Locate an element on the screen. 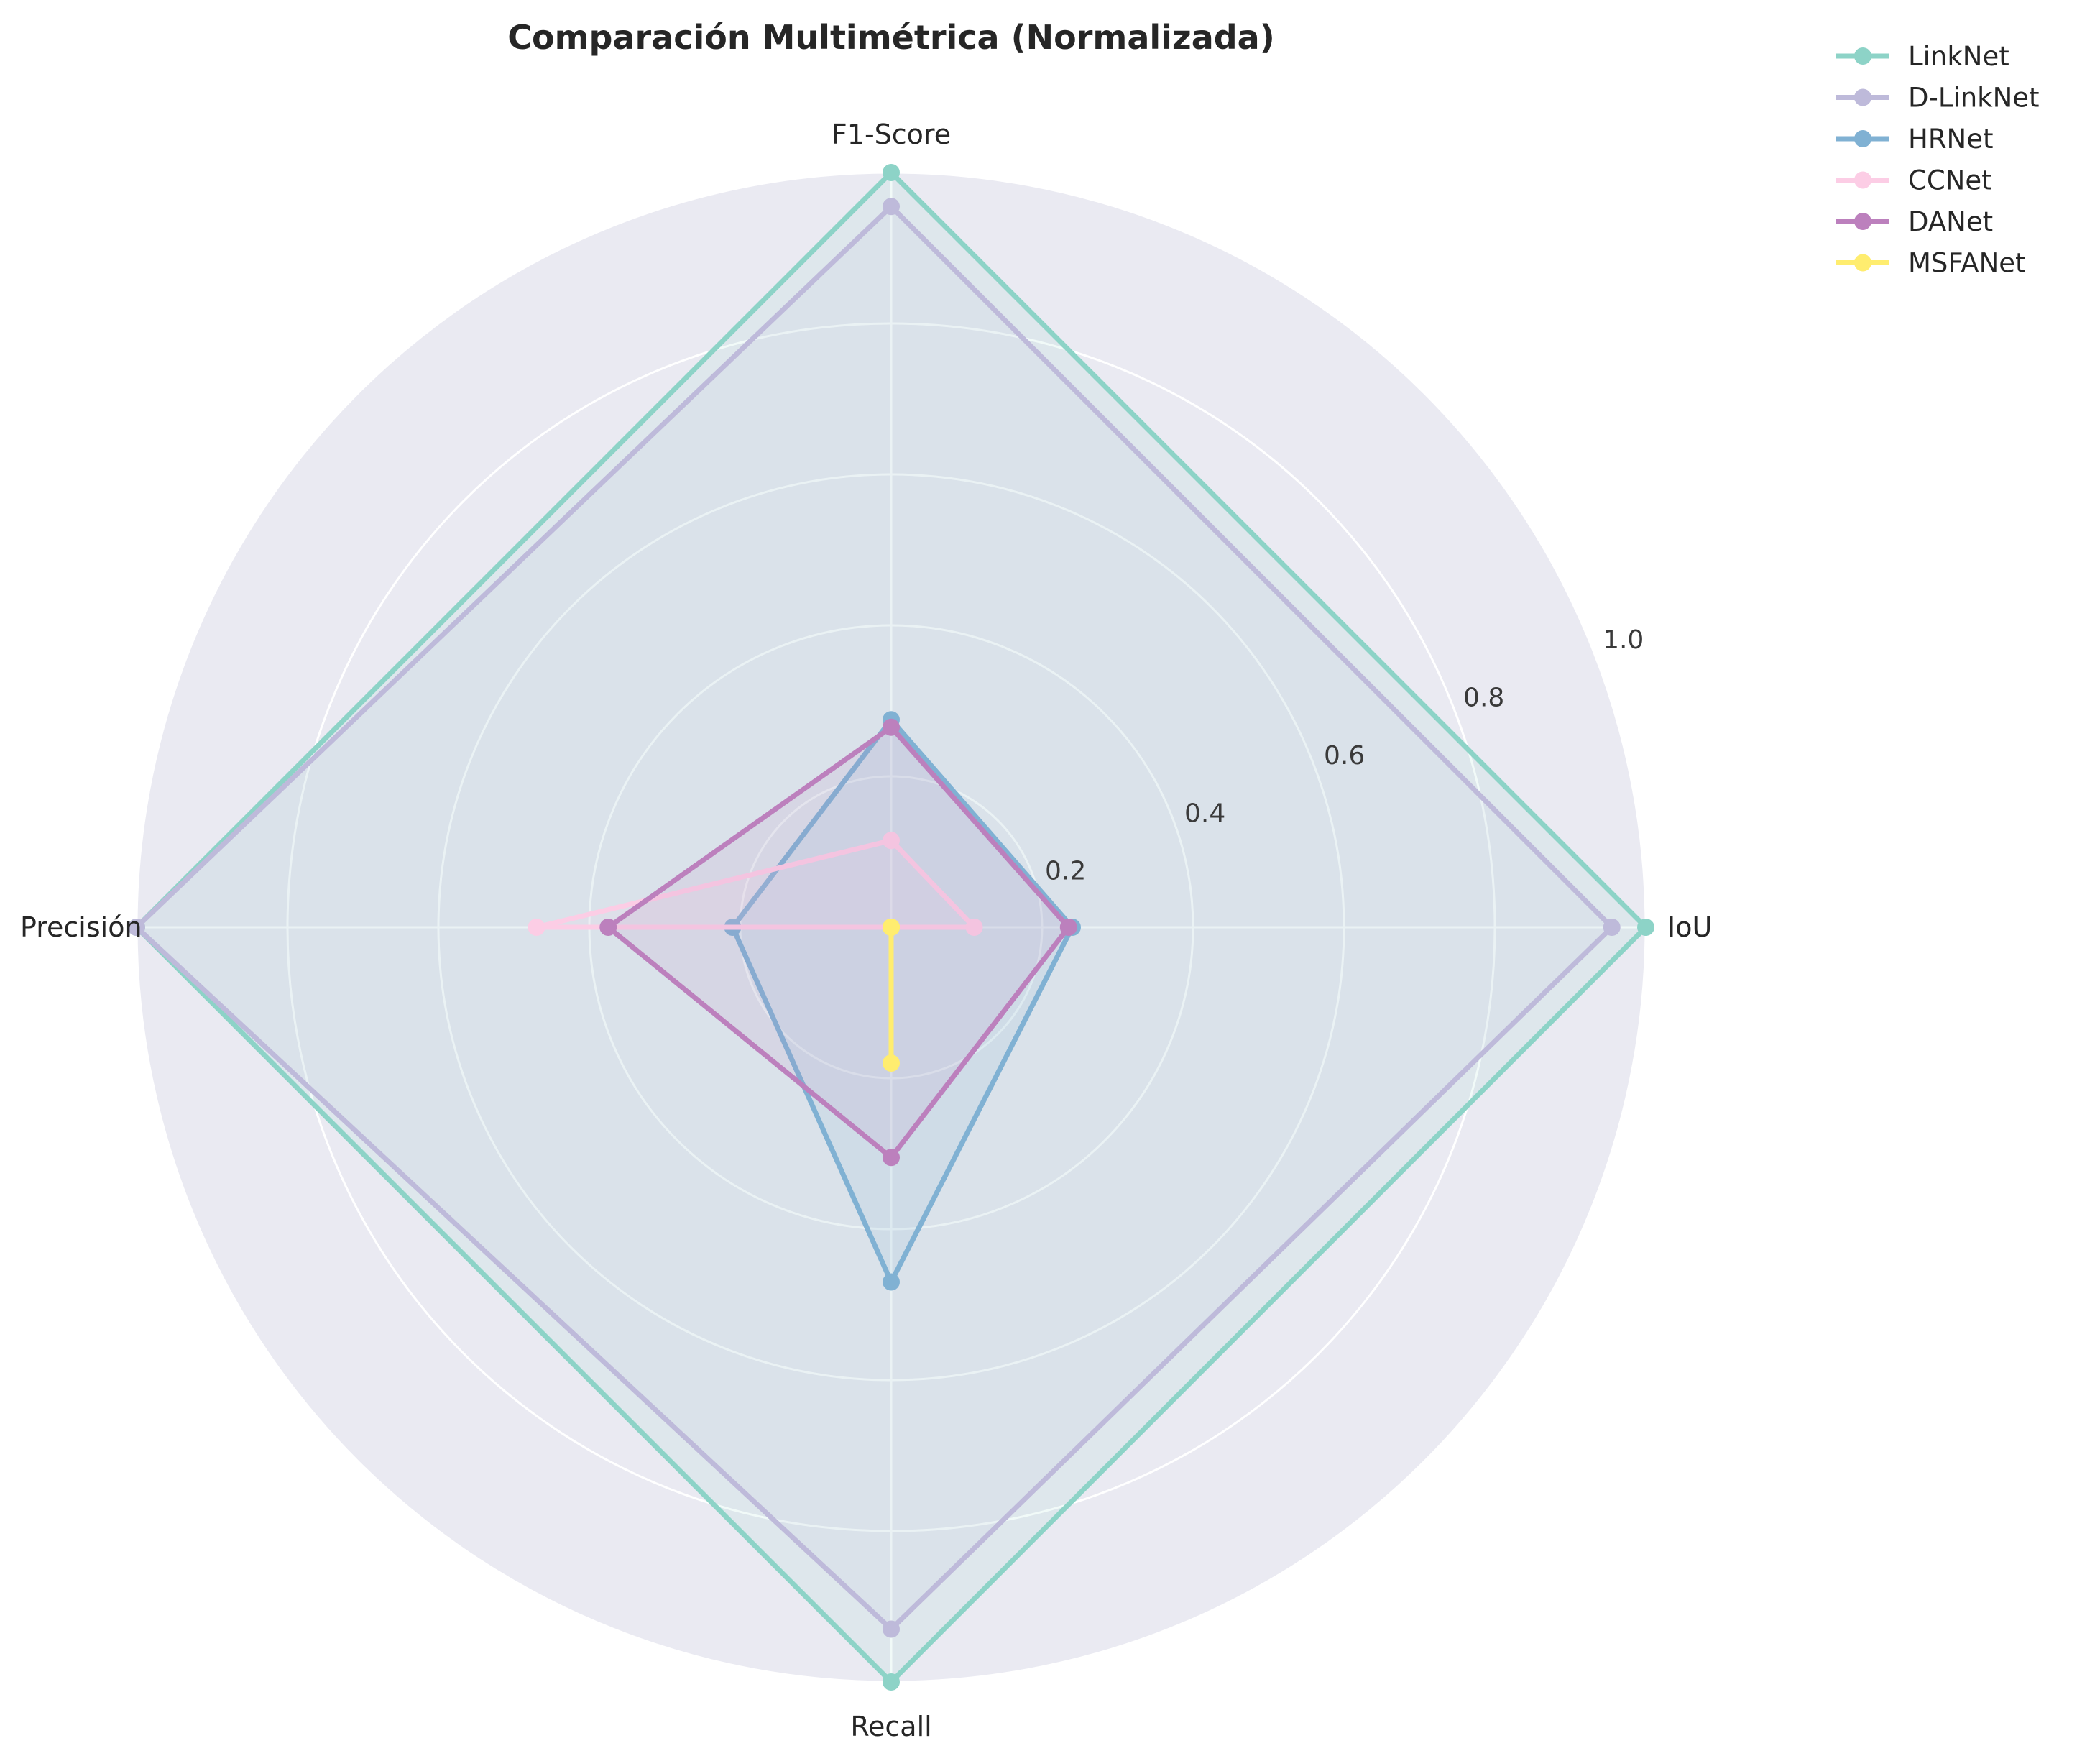  radial-tick-label: 1.0 is located at coordinates (1623, 640).